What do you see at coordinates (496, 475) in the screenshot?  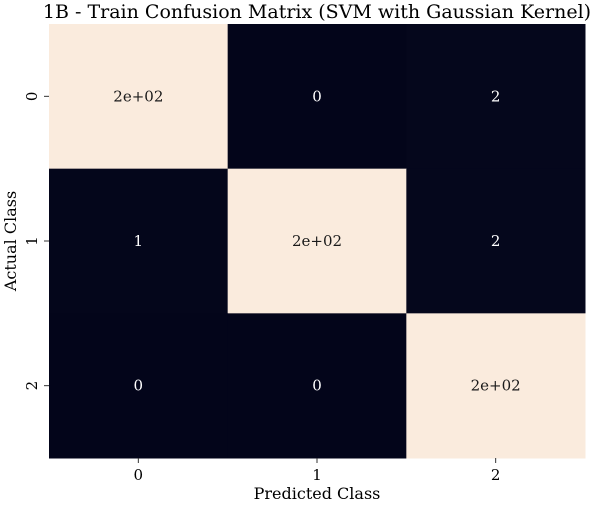 I see `x-tick-label: 2` at bounding box center [496, 475].